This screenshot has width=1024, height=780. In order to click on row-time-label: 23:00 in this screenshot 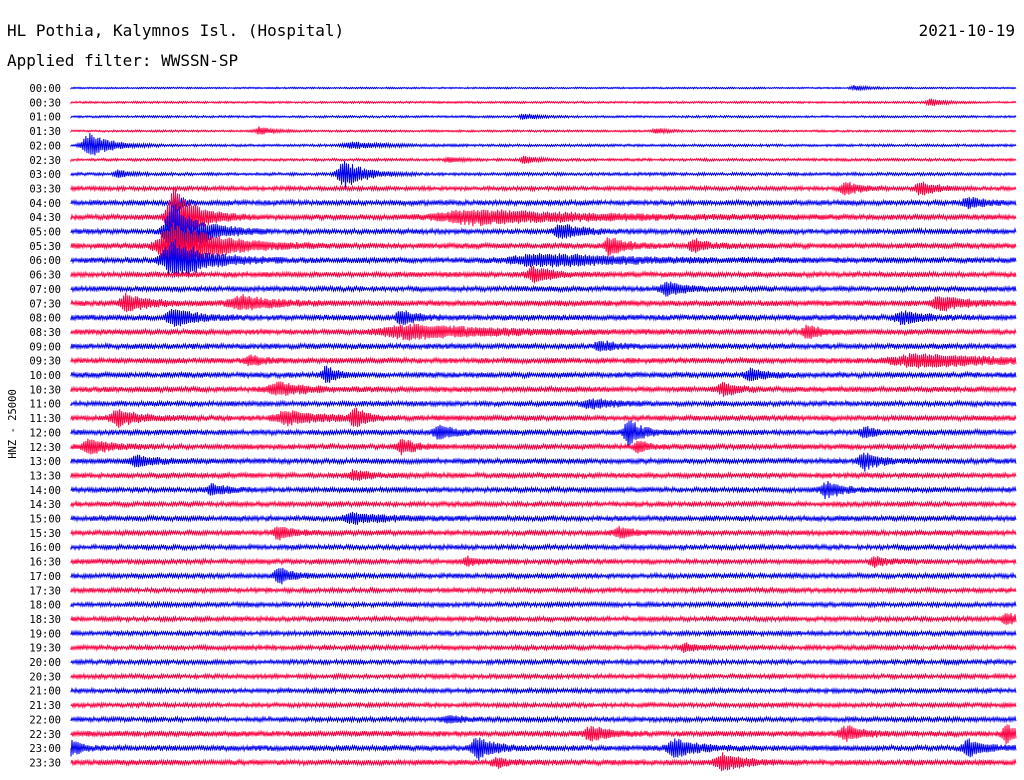, I will do `click(45, 749)`.